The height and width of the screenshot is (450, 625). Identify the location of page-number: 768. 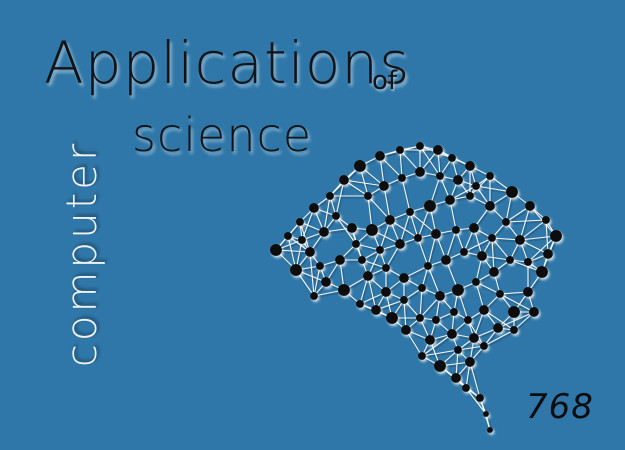
(560, 407).